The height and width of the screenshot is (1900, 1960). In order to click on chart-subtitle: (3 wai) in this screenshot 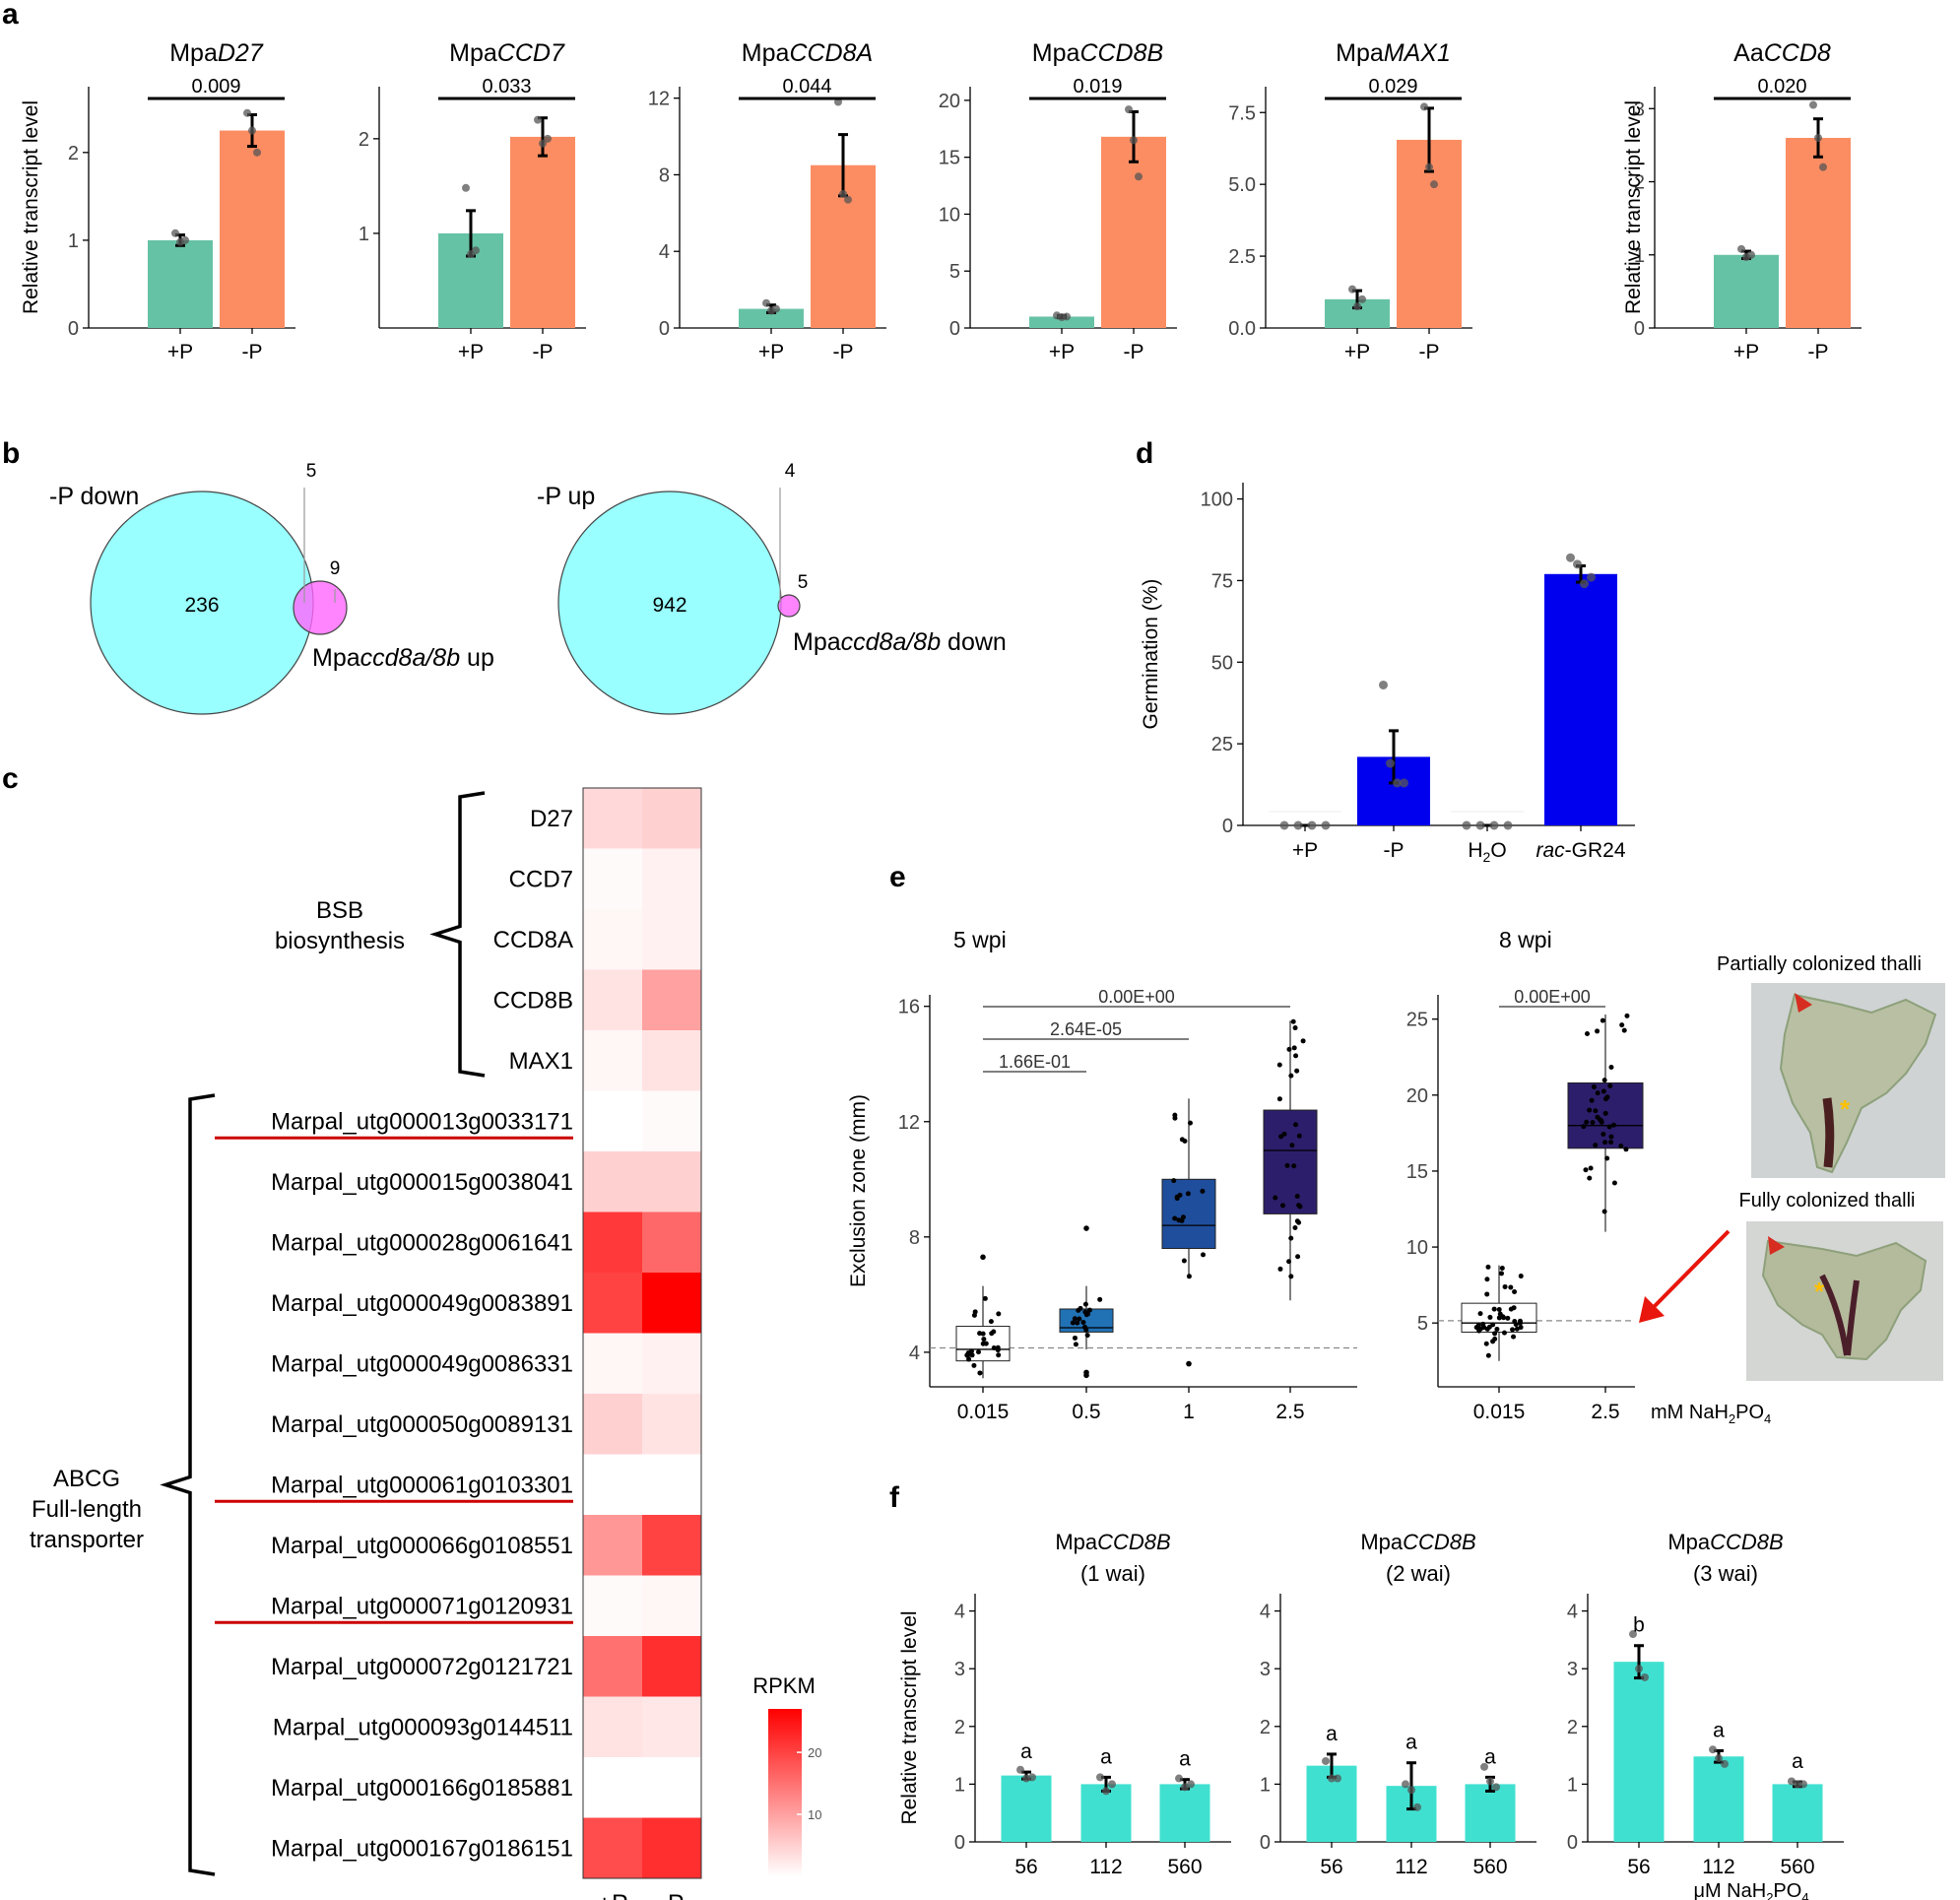, I will do `click(1726, 1574)`.